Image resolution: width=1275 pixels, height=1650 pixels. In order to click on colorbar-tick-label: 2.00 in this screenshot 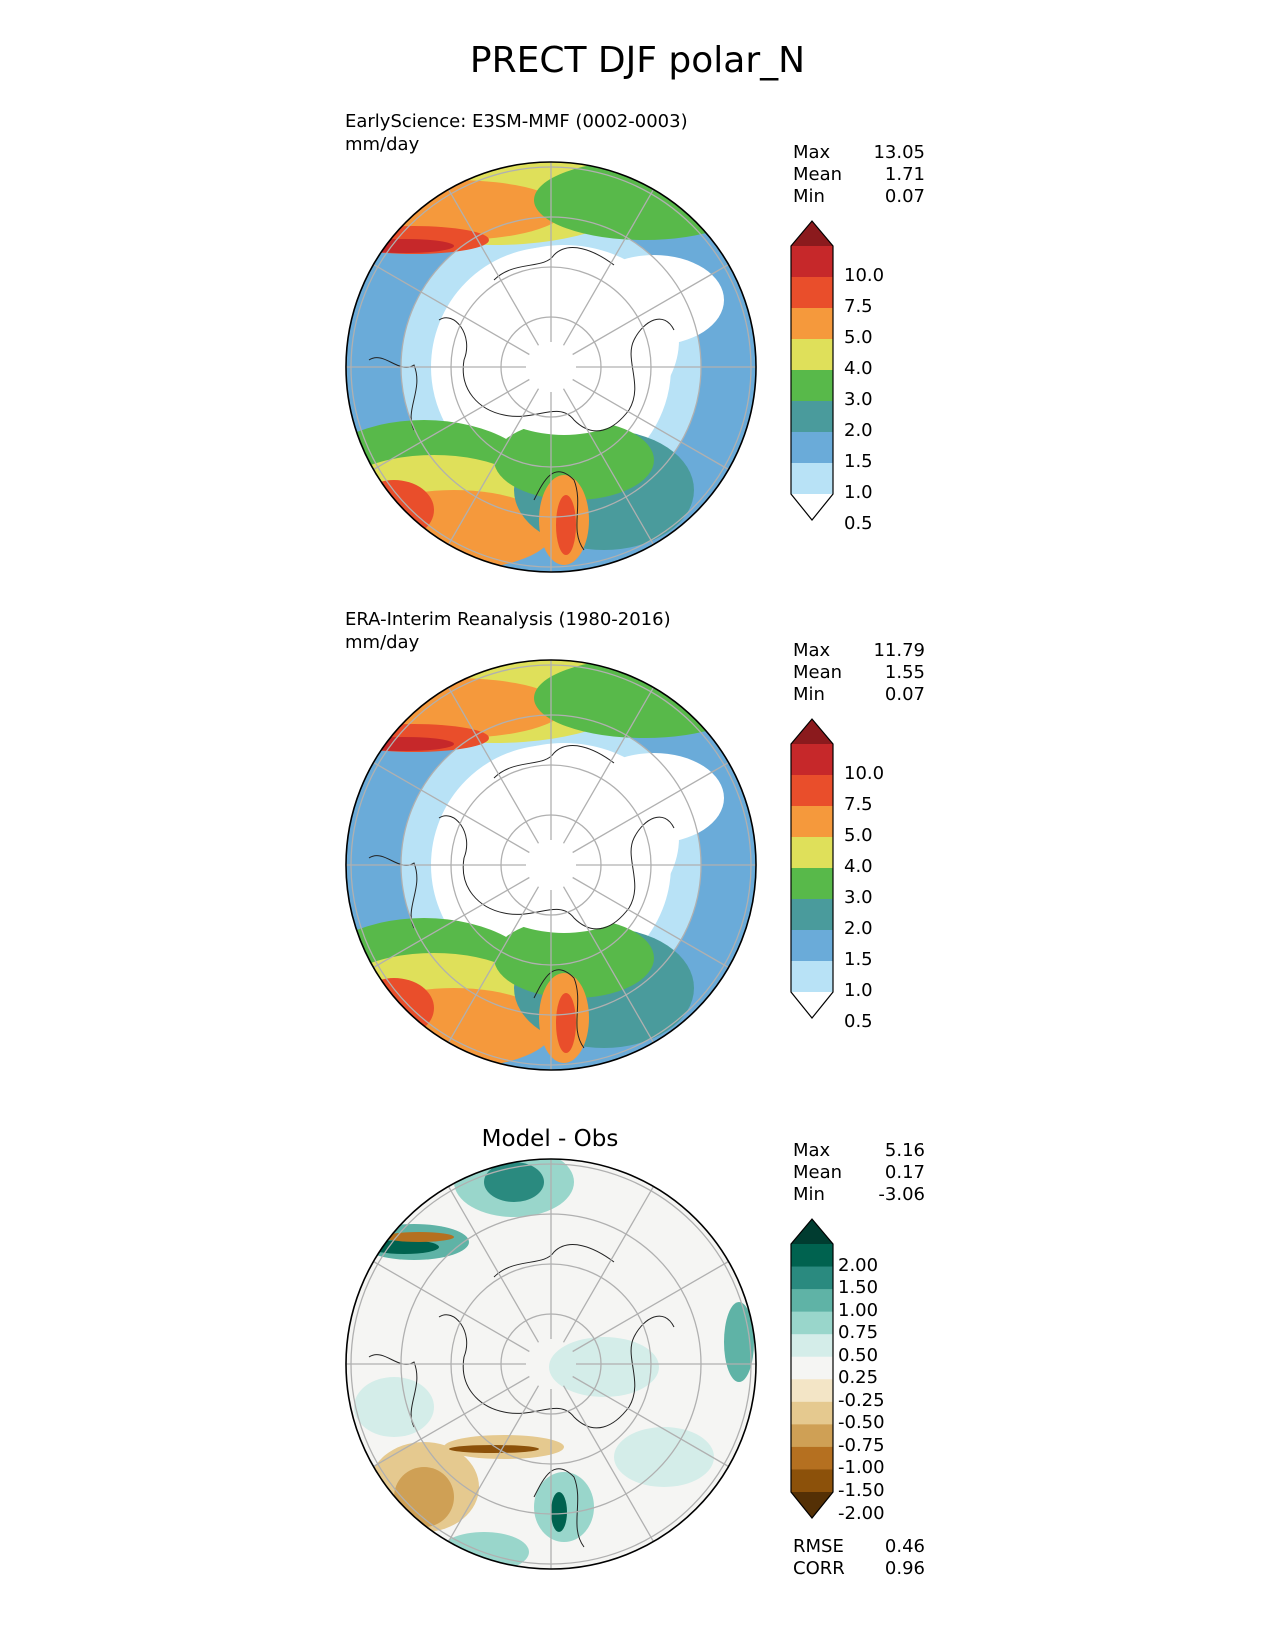, I will do `click(858, 1265)`.